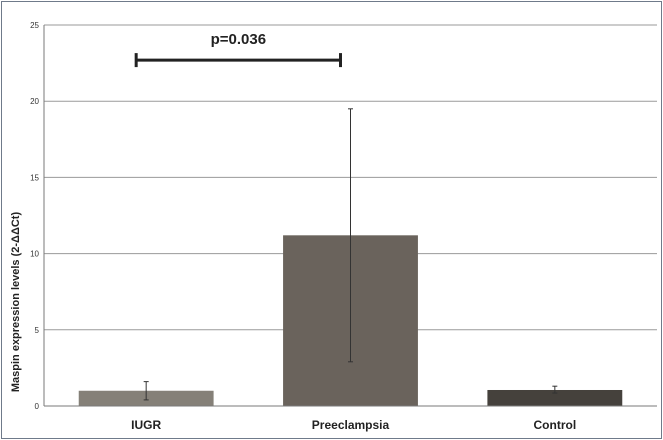 Image resolution: width=663 pixels, height=440 pixels. I want to click on y-tick-label-15: 15, so click(34, 177).